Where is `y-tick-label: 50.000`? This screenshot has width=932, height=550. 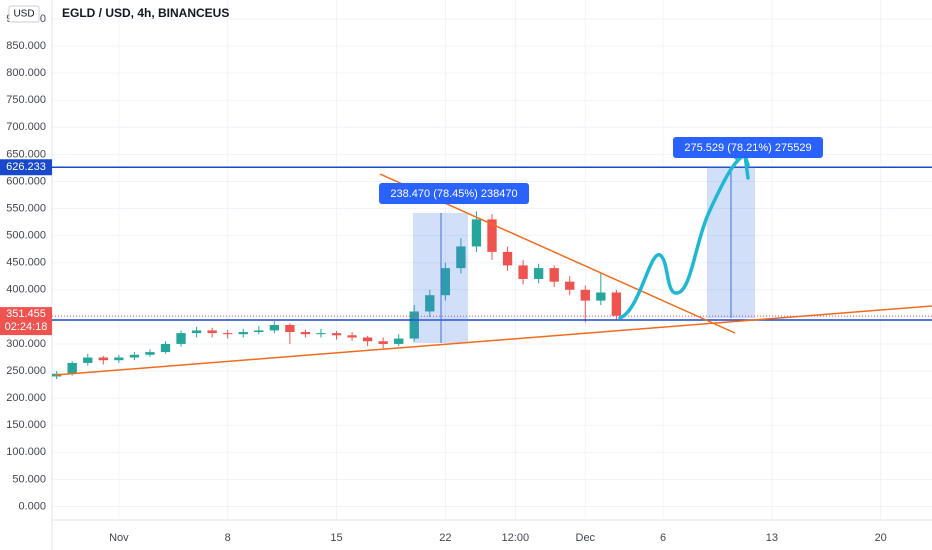
y-tick-label: 50.000 is located at coordinates (29, 479).